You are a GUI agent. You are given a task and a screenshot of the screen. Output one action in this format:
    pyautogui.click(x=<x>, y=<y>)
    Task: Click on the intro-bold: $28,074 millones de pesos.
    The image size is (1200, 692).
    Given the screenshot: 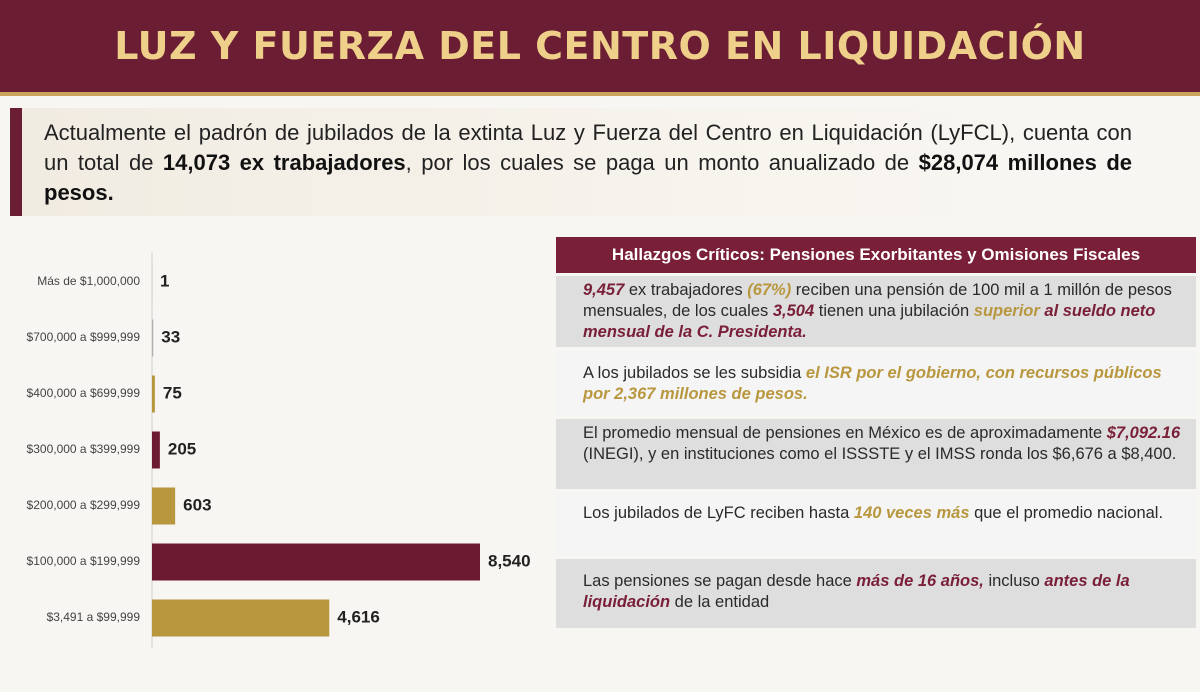 What is the action you would take?
    pyautogui.click(x=588, y=177)
    